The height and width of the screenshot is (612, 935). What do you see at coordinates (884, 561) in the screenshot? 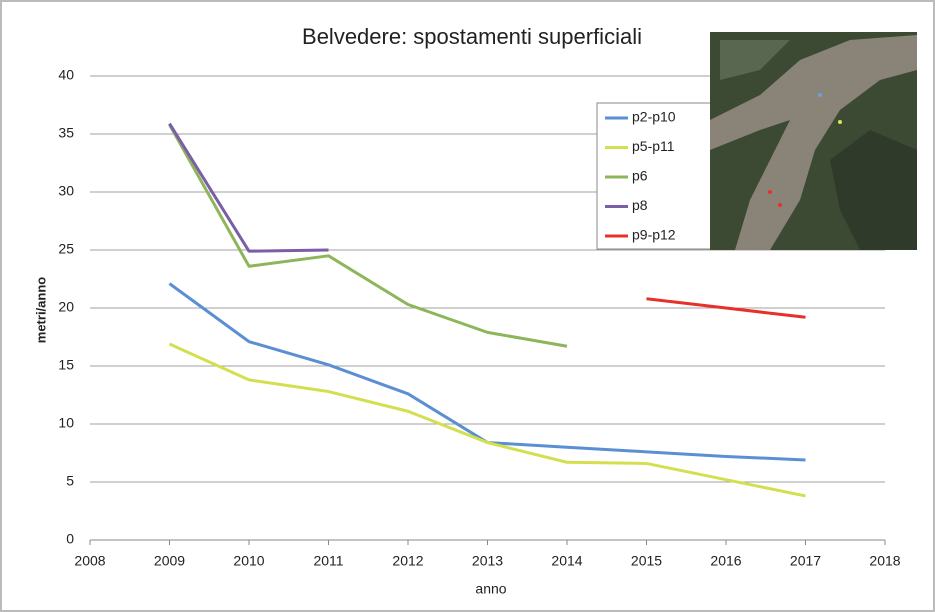
I see `x-tick-label: 2018` at bounding box center [884, 561].